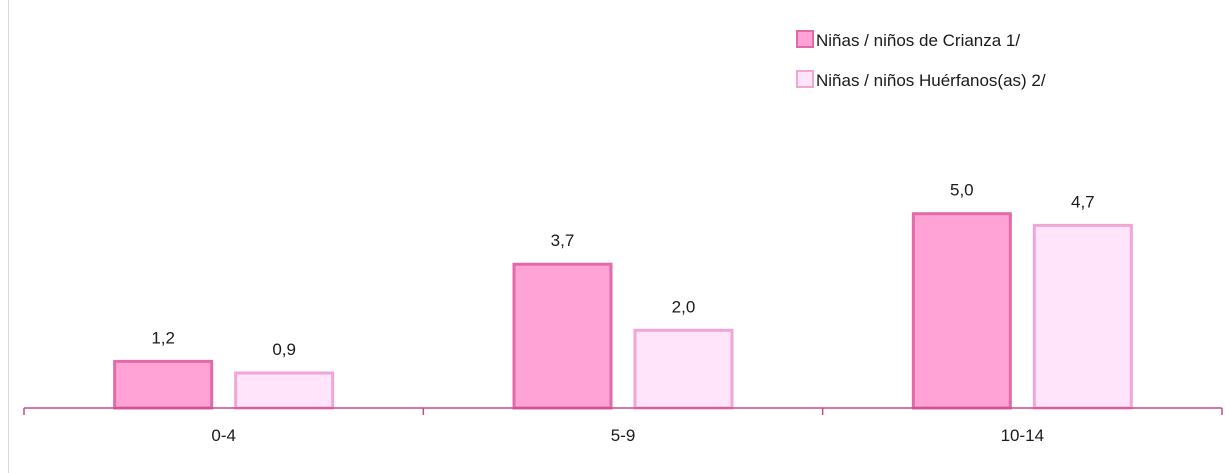 The height and width of the screenshot is (473, 1225). What do you see at coordinates (918, 40) in the screenshot?
I see `legend-label-1: Niñas / niños de Crianza 1/` at bounding box center [918, 40].